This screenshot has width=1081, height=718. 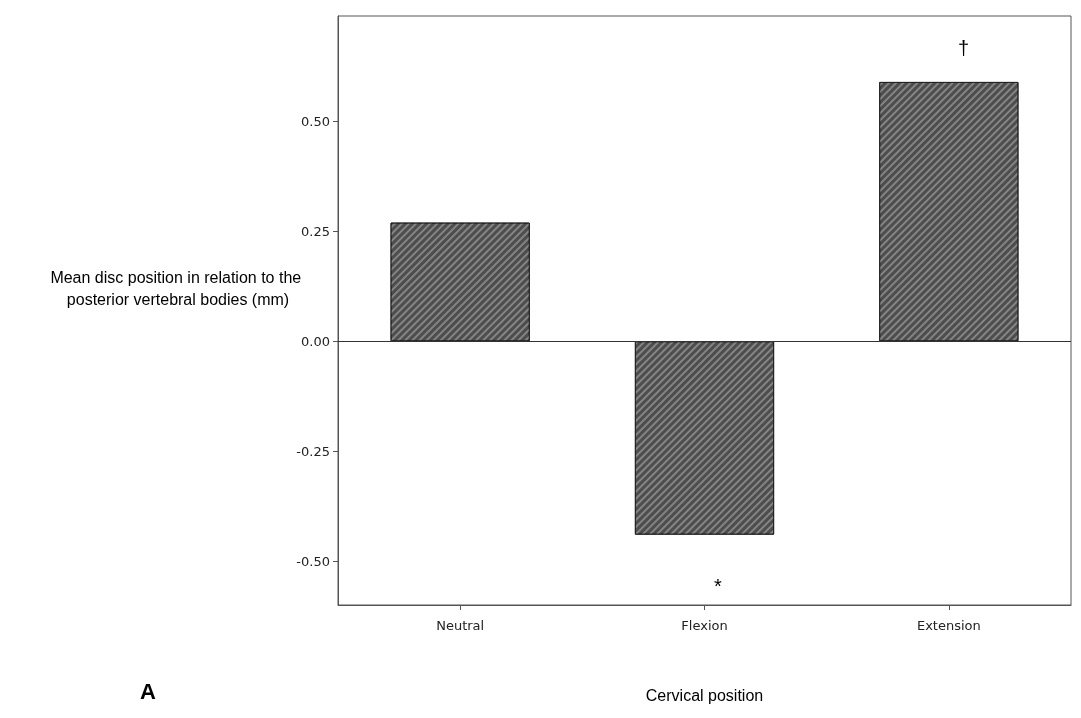 I want to click on x-axis-title: Cervical position, so click(x=704, y=695).